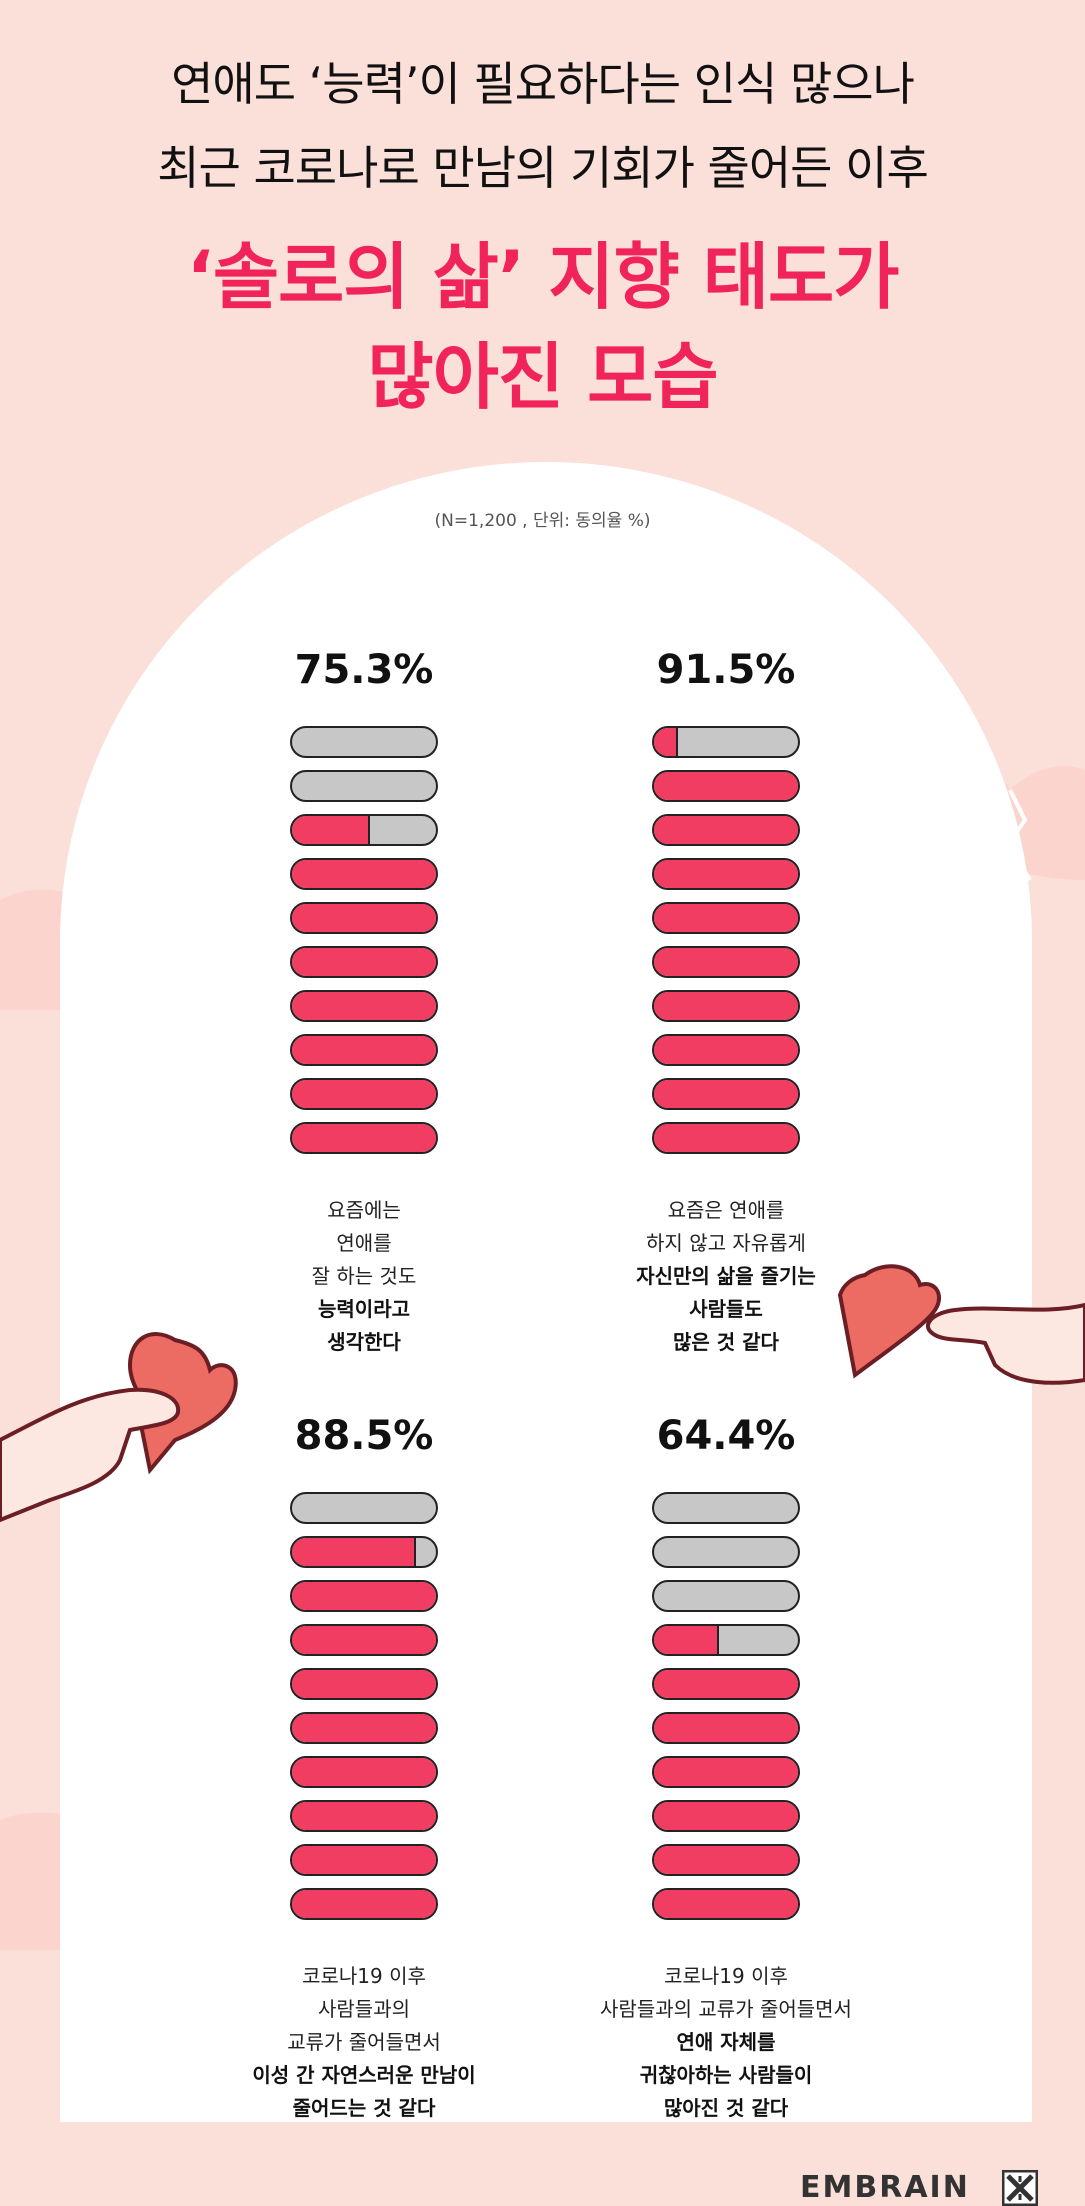 This screenshot has height=2206, width=1085. Describe the element at coordinates (364, 2075) in the screenshot. I see `description-line: 이성 간 자연스러운 만남이` at that location.